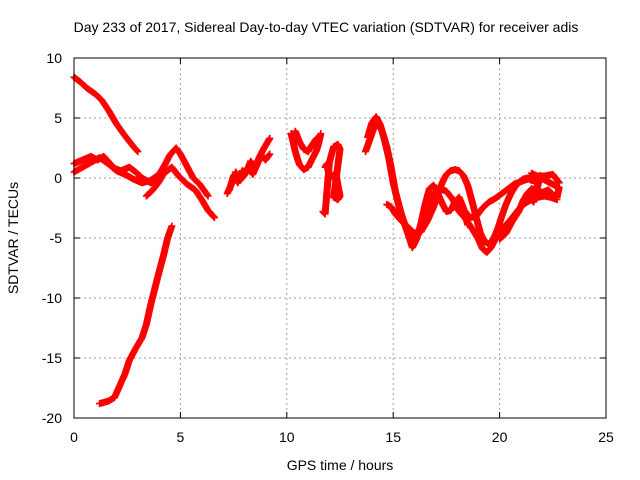 This screenshot has height=480, width=640. What do you see at coordinates (340, 465) in the screenshot?
I see `x-axis-label: GPS time / hours` at bounding box center [340, 465].